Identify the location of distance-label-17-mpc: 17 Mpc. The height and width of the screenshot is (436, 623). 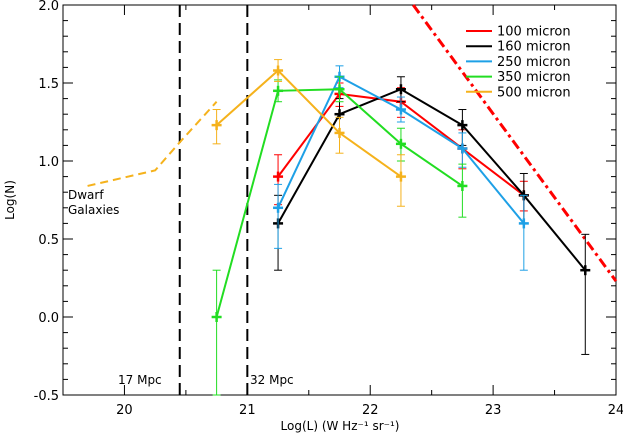
(140, 380).